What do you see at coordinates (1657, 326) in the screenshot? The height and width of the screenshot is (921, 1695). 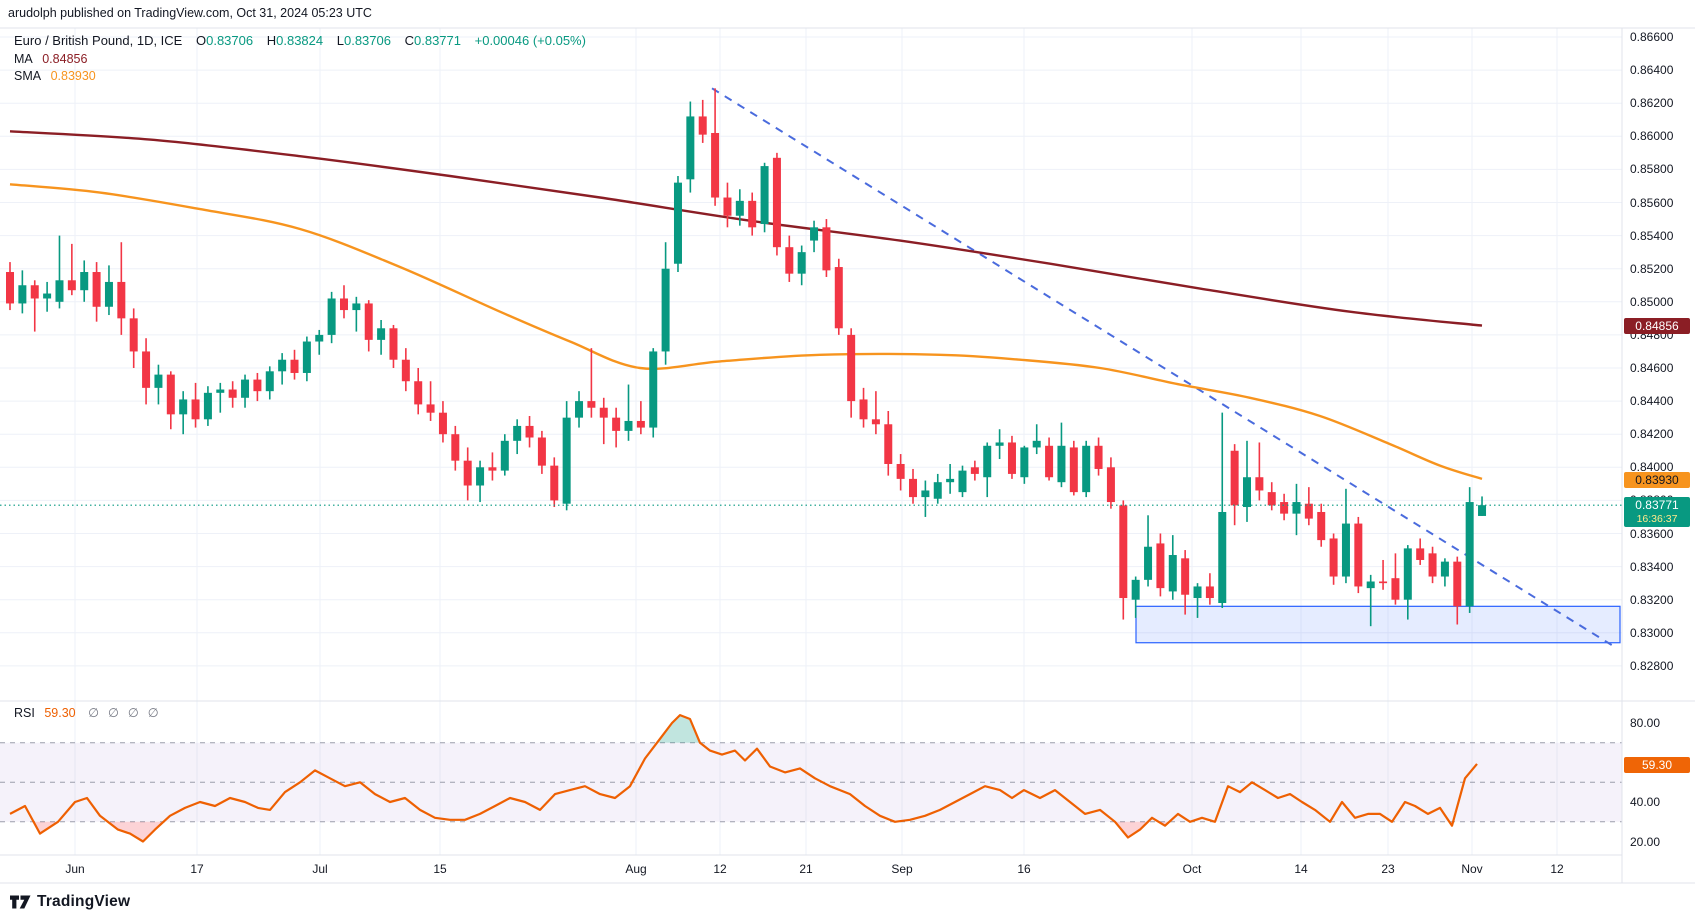 I see `ma-price-badge: 0.84856` at bounding box center [1657, 326].